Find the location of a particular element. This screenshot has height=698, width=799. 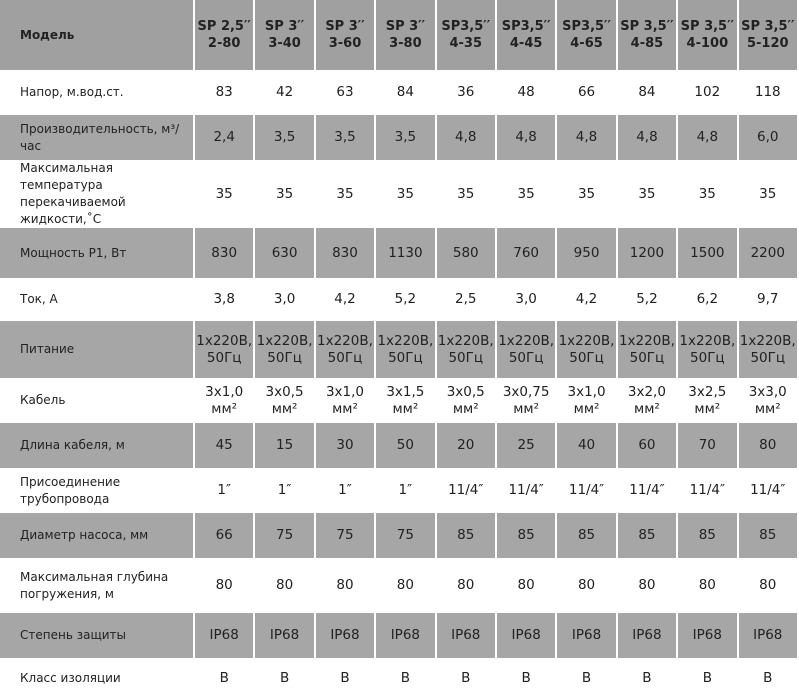

cell: 118 is located at coordinates (768, 92).